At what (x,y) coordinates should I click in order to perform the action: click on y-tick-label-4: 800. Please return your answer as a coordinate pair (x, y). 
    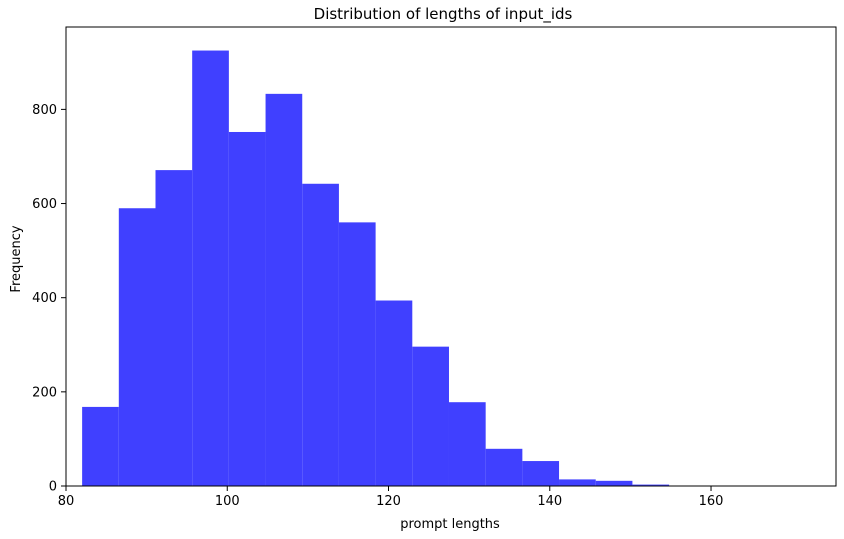
    Looking at the image, I should click on (44, 110).